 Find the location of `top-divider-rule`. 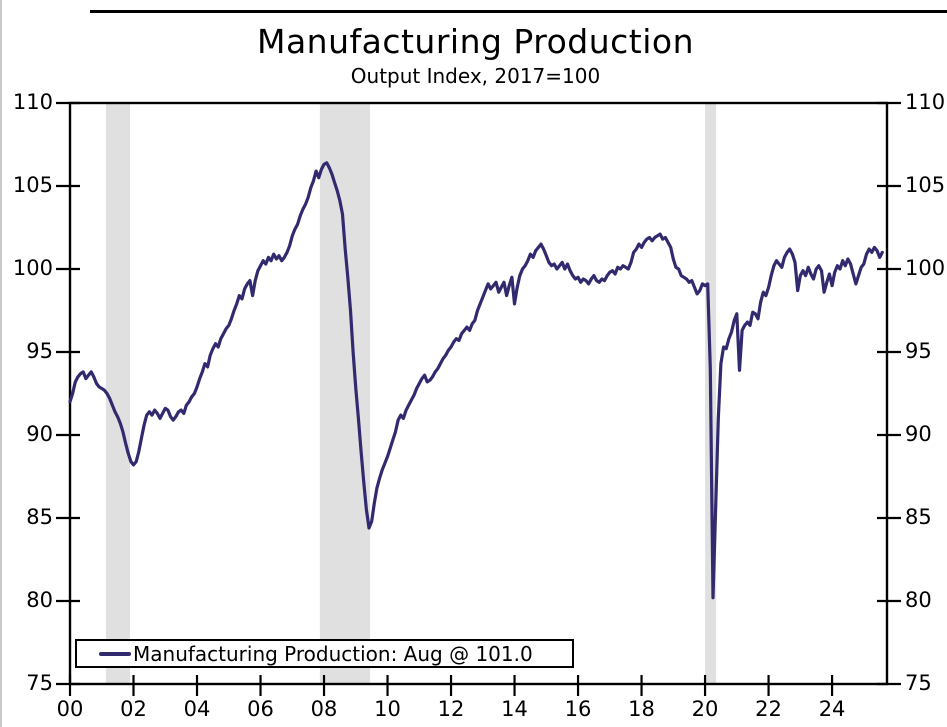

top-divider-rule is located at coordinates (518, 11).